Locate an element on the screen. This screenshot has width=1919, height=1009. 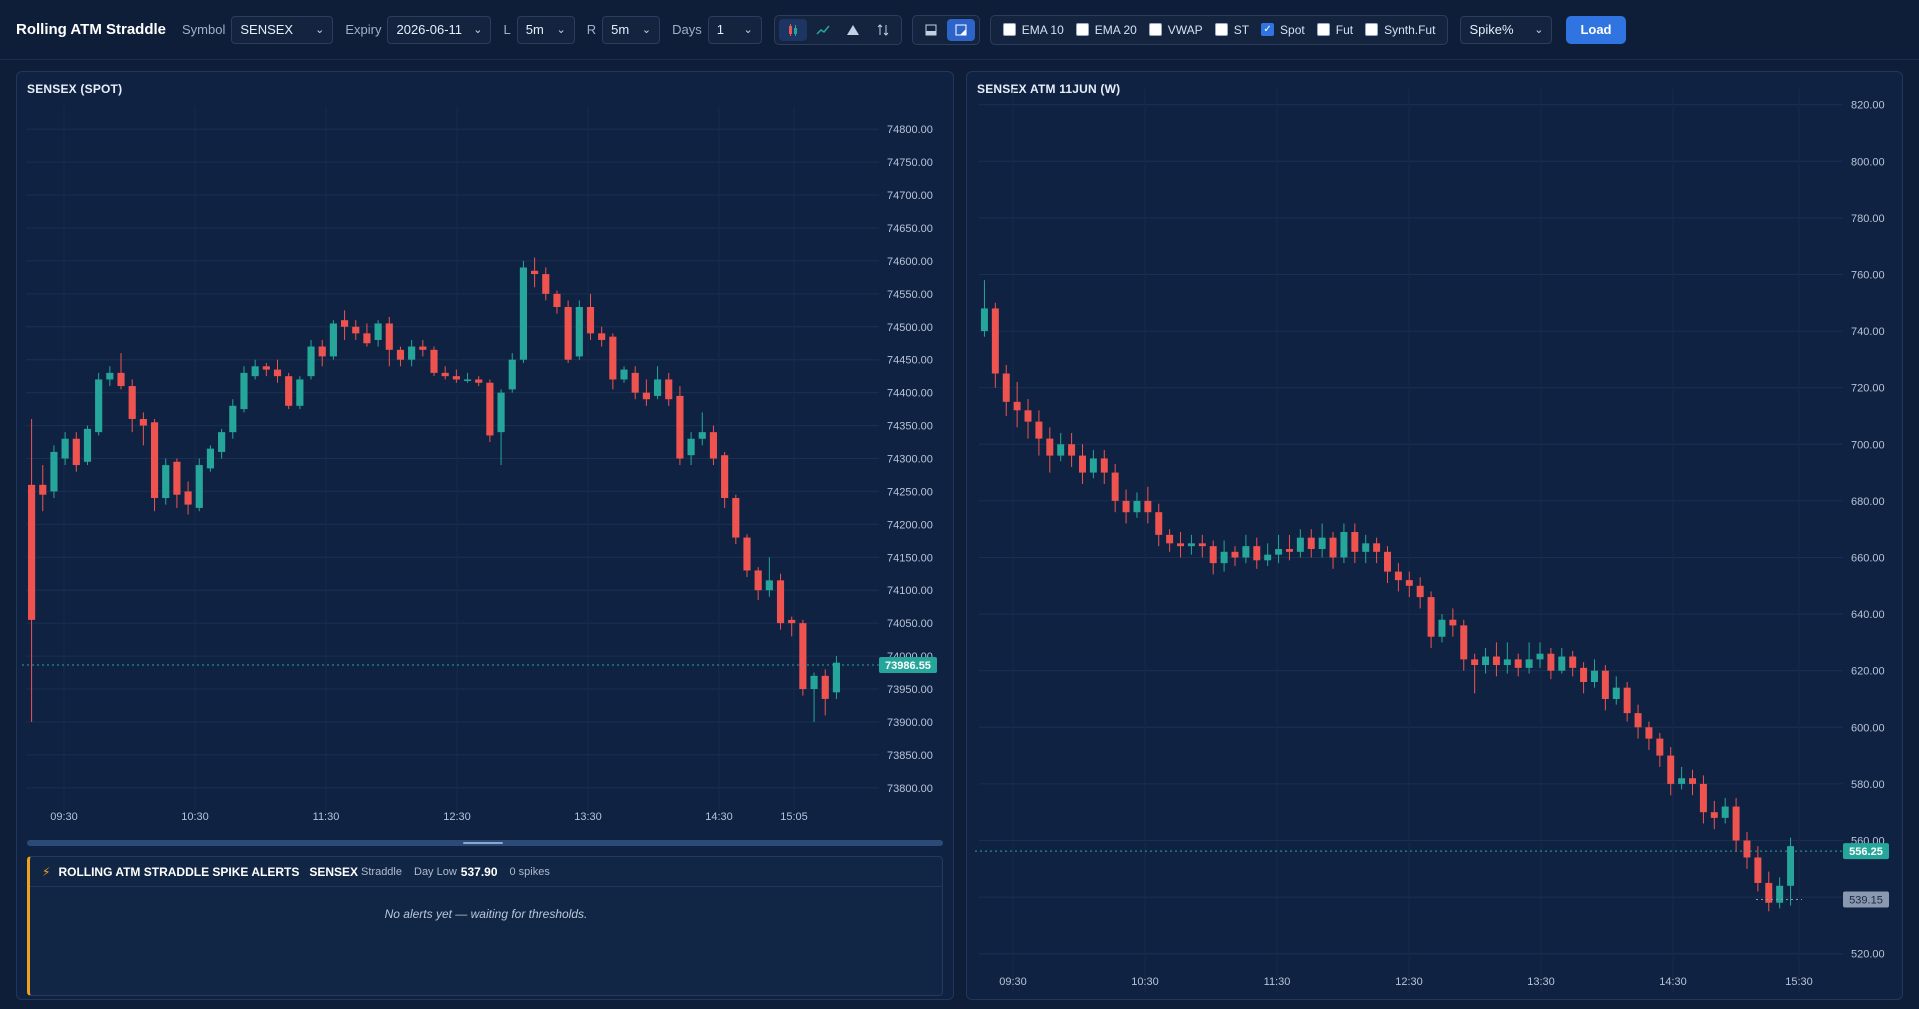
days-select: 1 ⌄ is located at coordinates (734, 29).